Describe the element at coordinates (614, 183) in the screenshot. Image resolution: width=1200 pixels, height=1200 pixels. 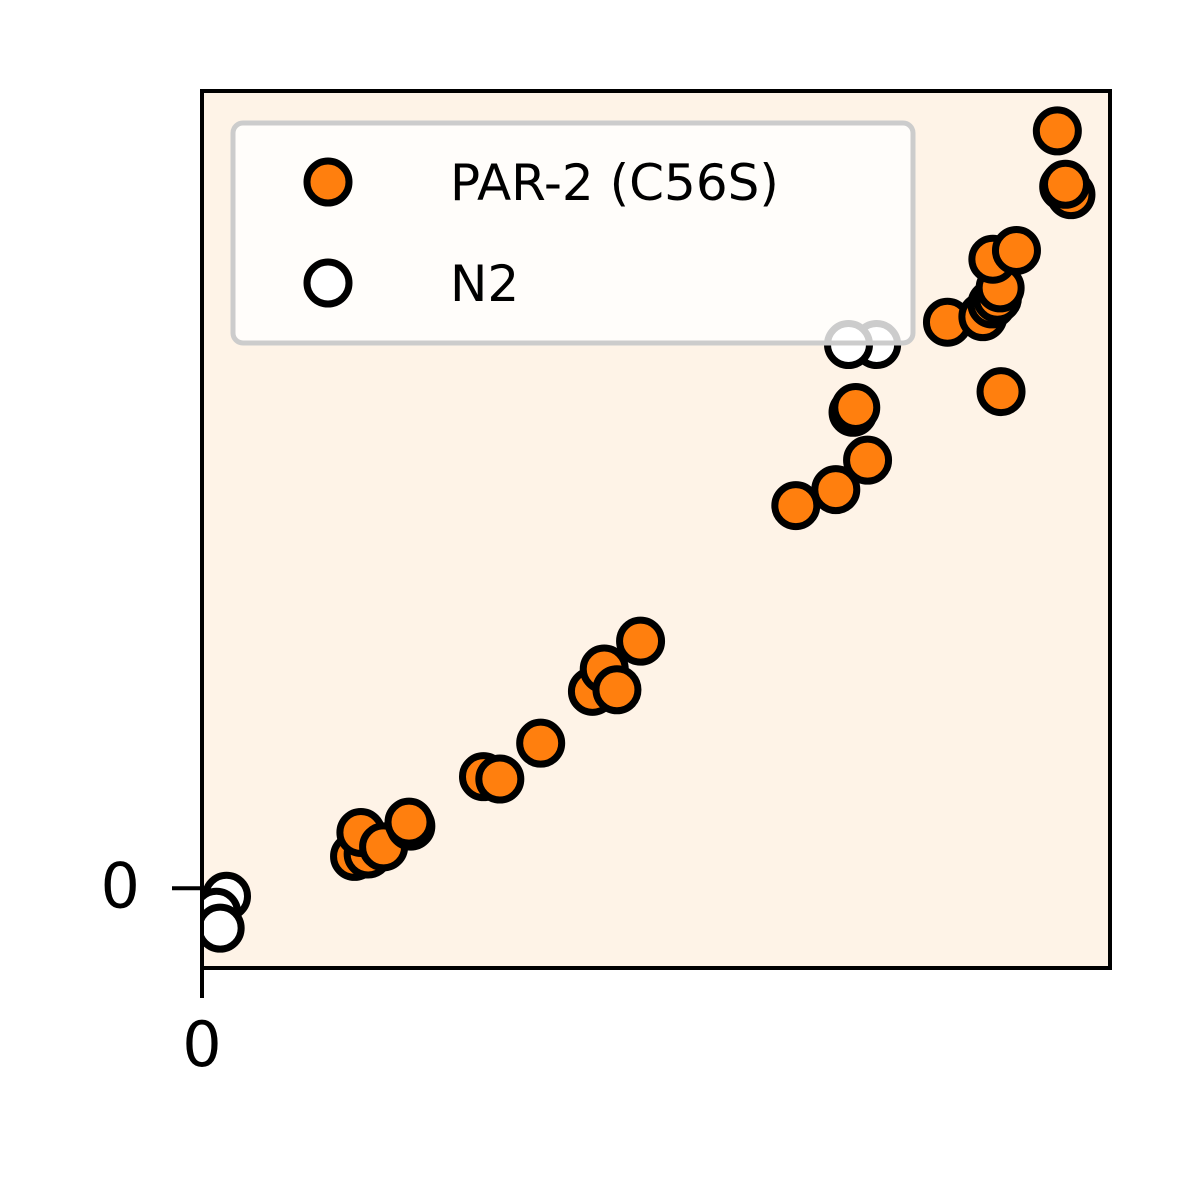
I see `legend-label-par2: PAR-2 (C56S)` at that location.